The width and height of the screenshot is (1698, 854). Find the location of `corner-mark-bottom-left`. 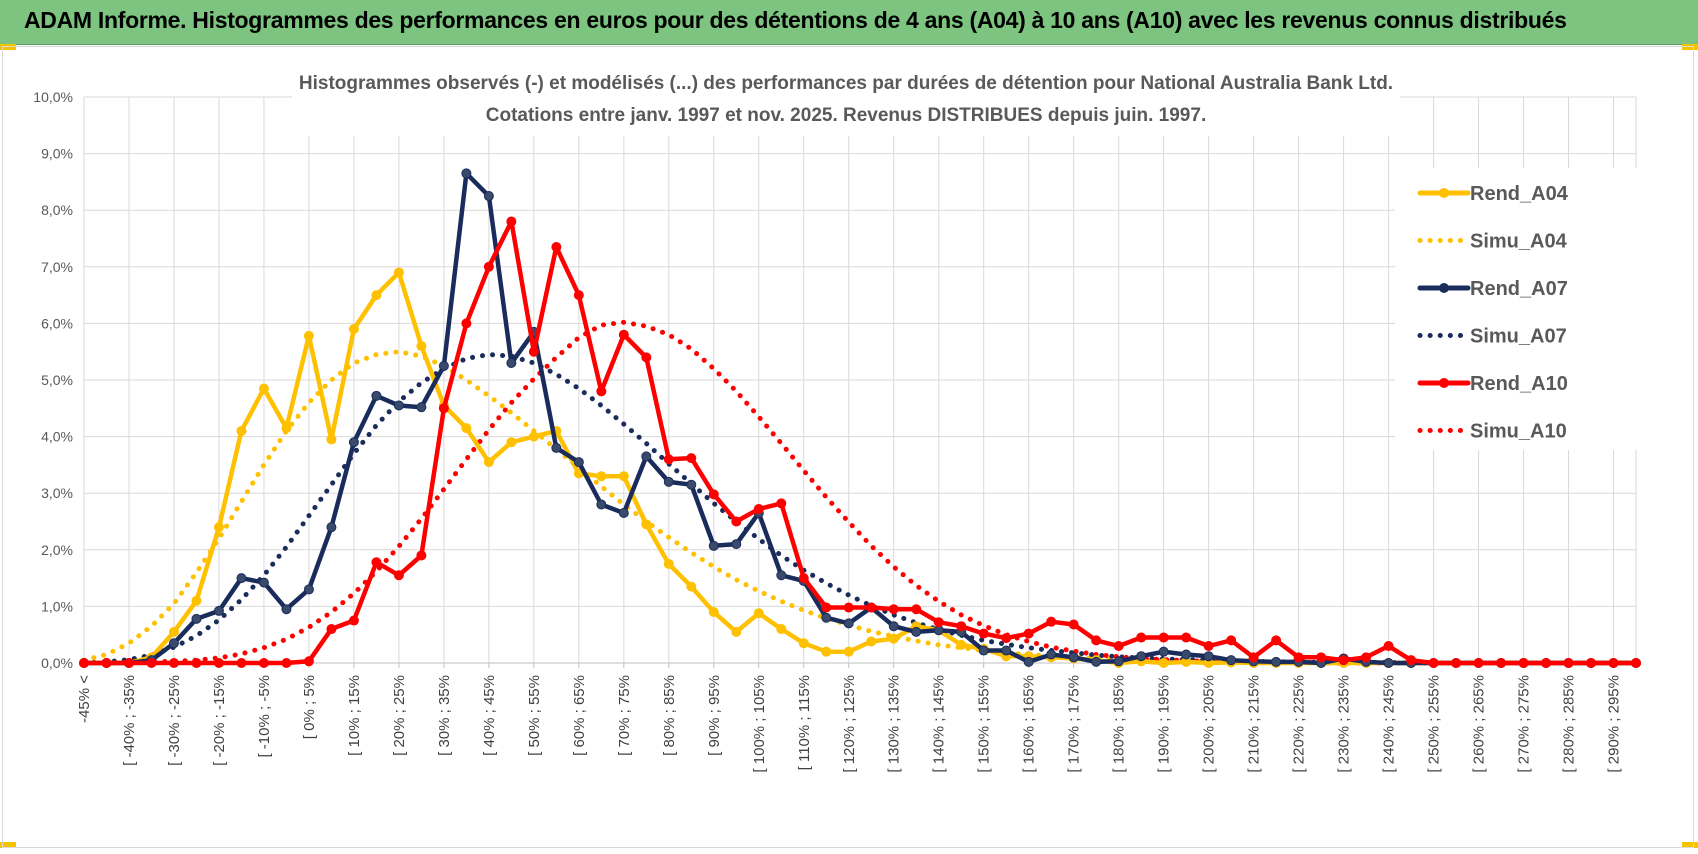

corner-mark-bottom-left is located at coordinates (8, 845).